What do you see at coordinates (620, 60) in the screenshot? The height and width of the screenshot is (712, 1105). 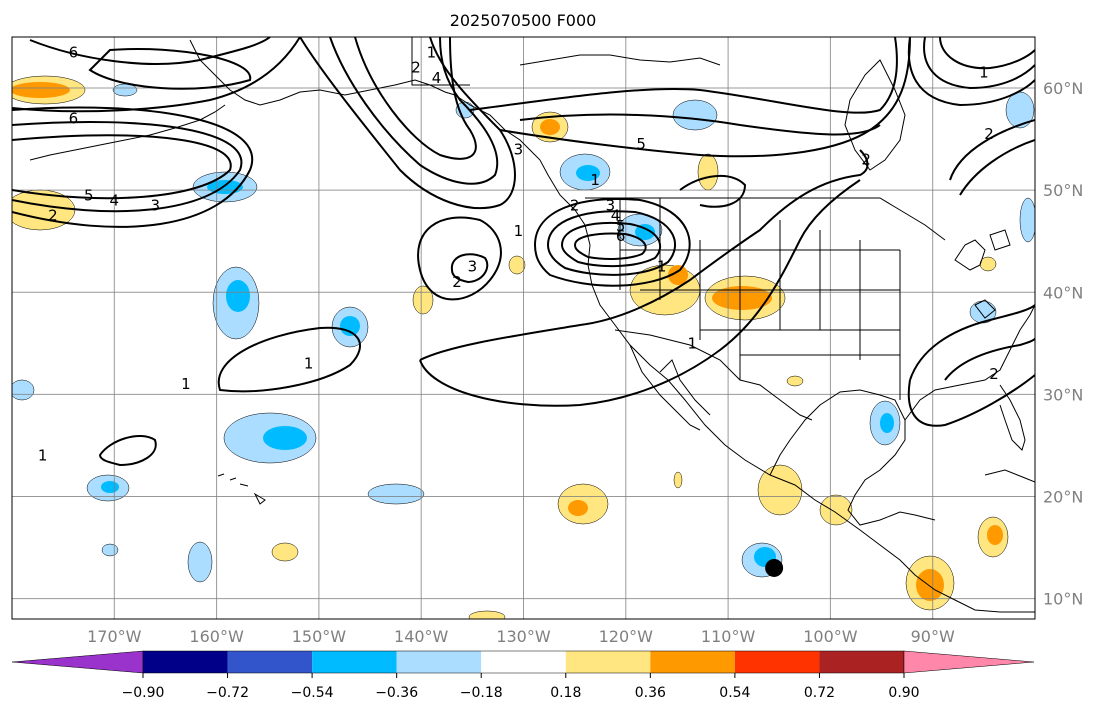 I see `canada-arctic-coast` at bounding box center [620, 60].